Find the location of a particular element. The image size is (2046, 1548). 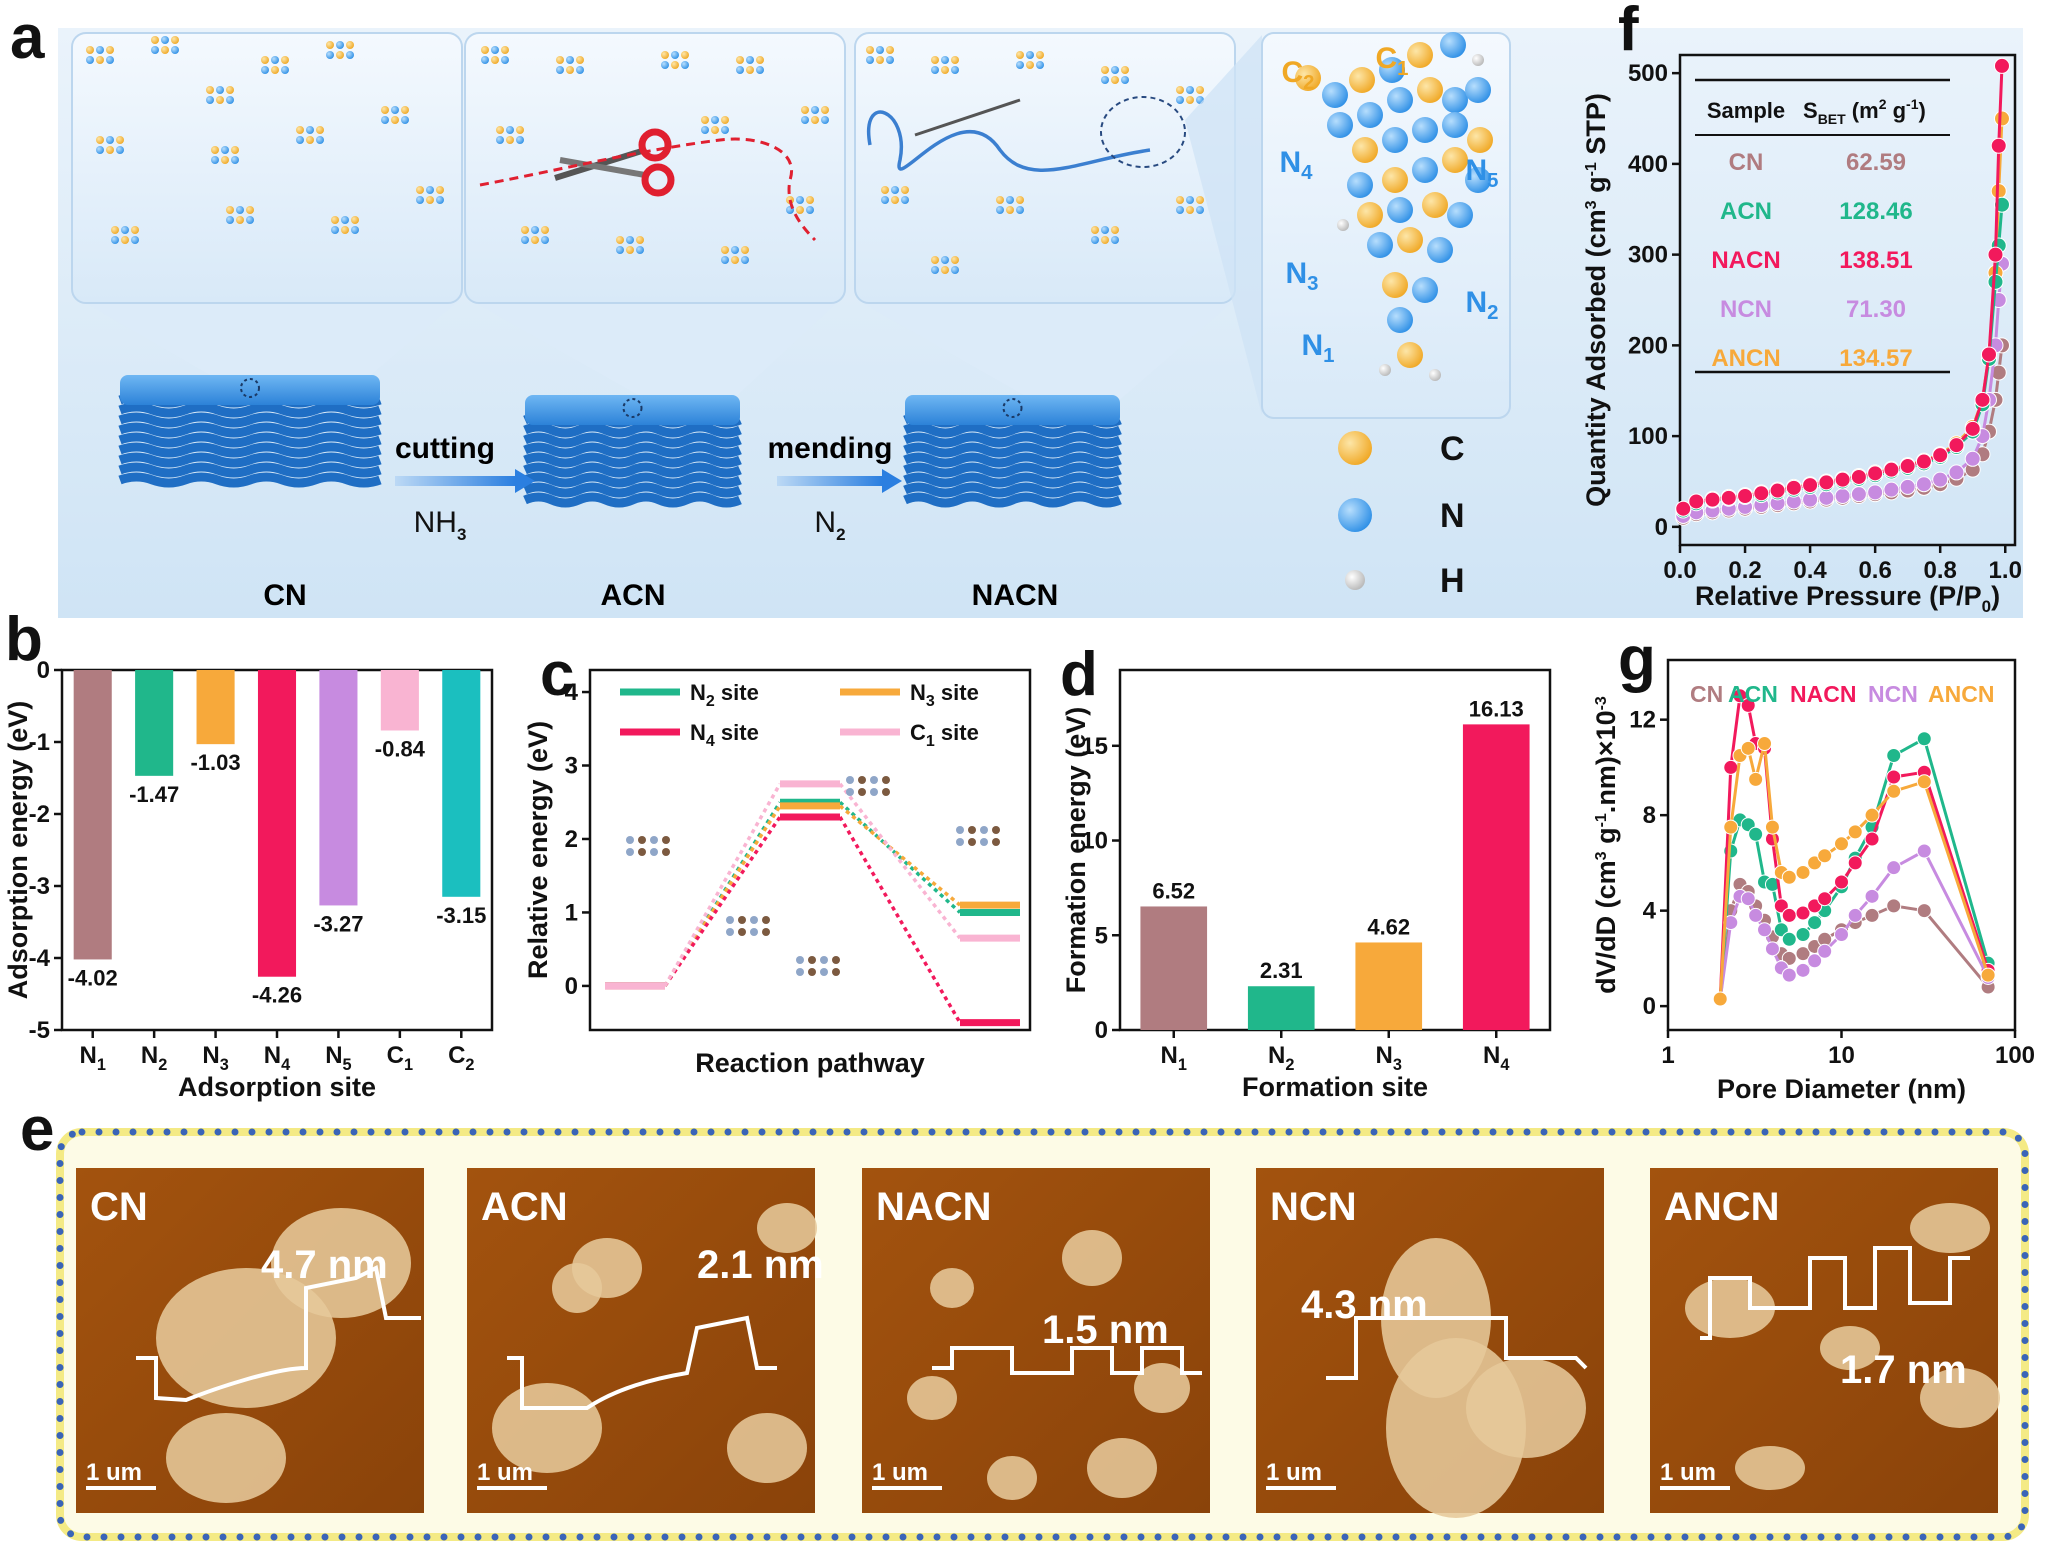

table-sample-1: ACN is located at coordinates (1746, 211).